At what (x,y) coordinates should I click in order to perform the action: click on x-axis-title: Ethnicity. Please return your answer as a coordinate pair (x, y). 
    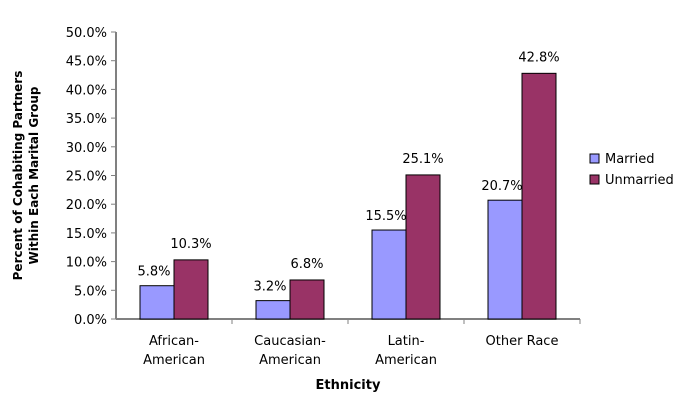
    Looking at the image, I should click on (348, 385).